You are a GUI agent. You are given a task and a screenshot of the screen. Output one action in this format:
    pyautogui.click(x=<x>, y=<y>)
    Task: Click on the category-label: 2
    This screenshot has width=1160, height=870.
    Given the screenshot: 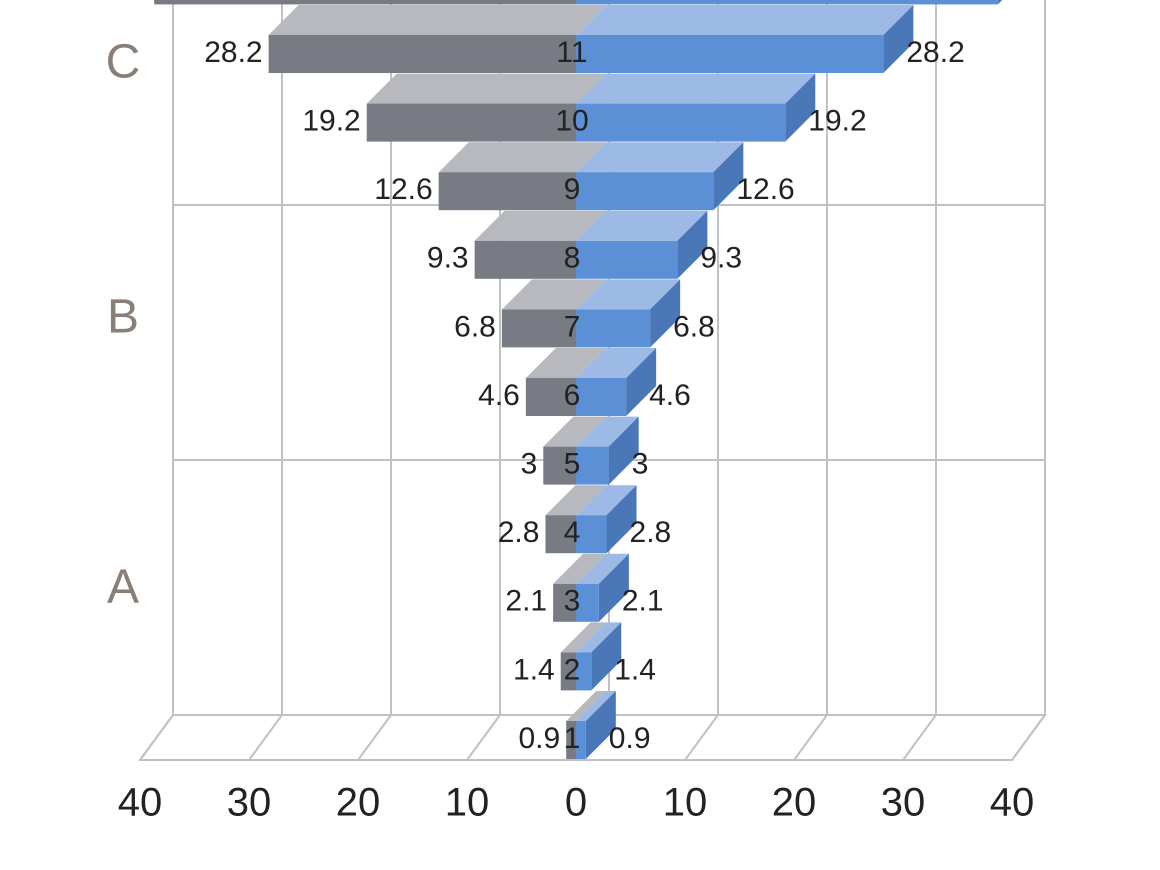 What is the action you would take?
    pyautogui.click(x=572, y=669)
    